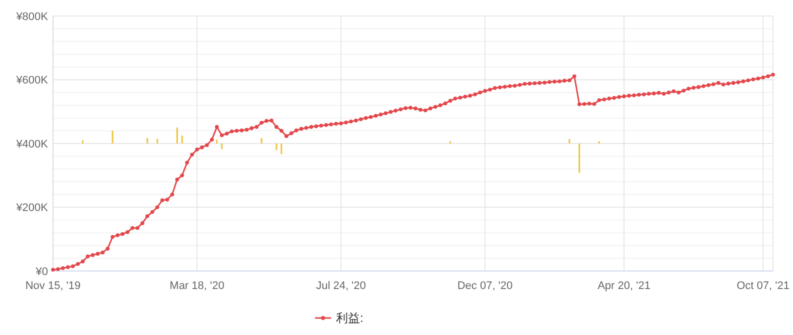  Describe the element at coordinates (350, 318) in the screenshot. I see `legend-label: 利益:` at that location.